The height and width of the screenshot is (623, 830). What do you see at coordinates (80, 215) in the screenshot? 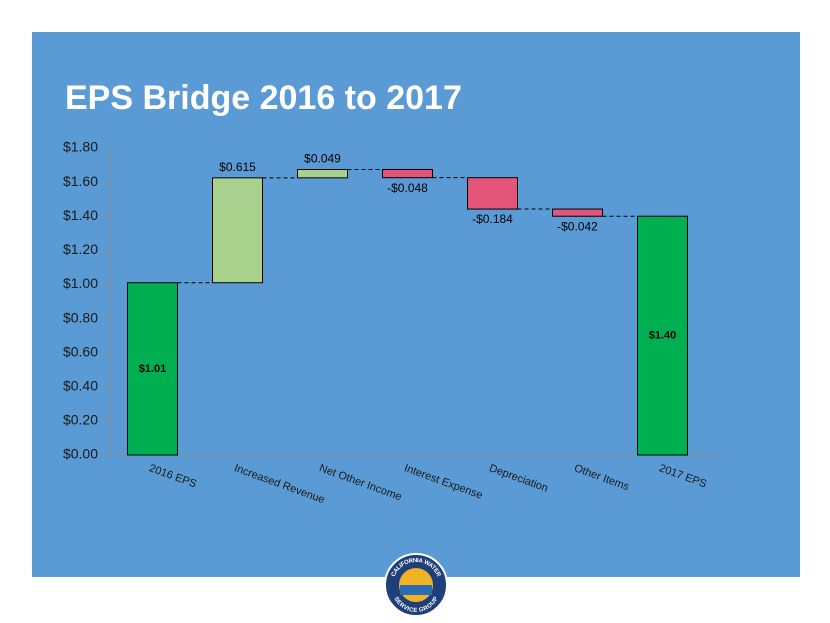
I see `y-tick-label: $1.40` at bounding box center [80, 215].